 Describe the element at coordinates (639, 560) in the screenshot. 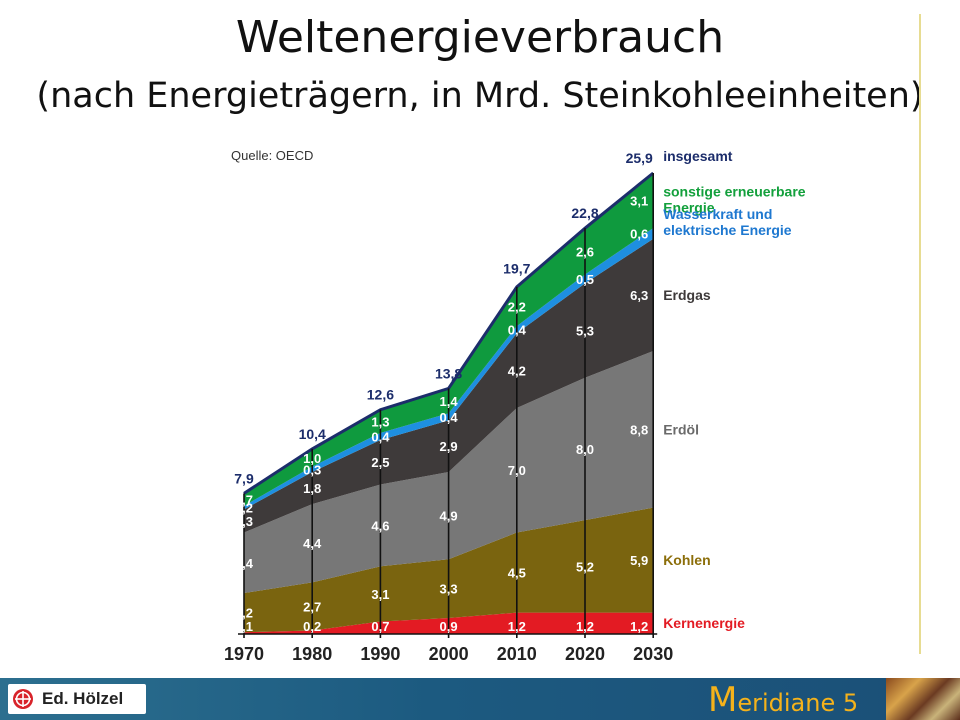

I see `value-label-1-2030: 5,9` at that location.